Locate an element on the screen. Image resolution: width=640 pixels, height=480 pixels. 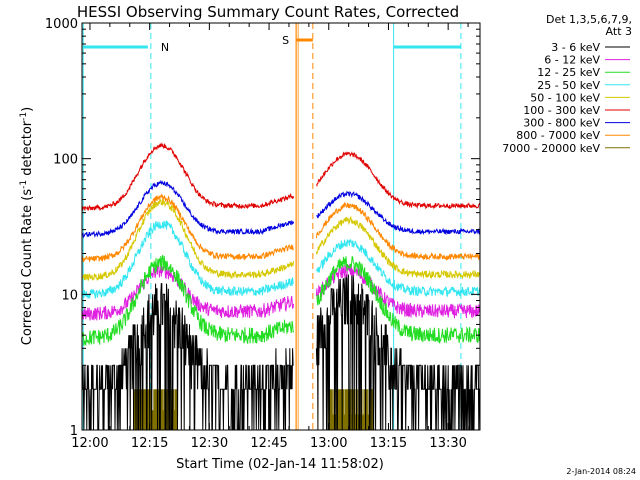
x-tick-label: 12:30 is located at coordinates (209, 443).